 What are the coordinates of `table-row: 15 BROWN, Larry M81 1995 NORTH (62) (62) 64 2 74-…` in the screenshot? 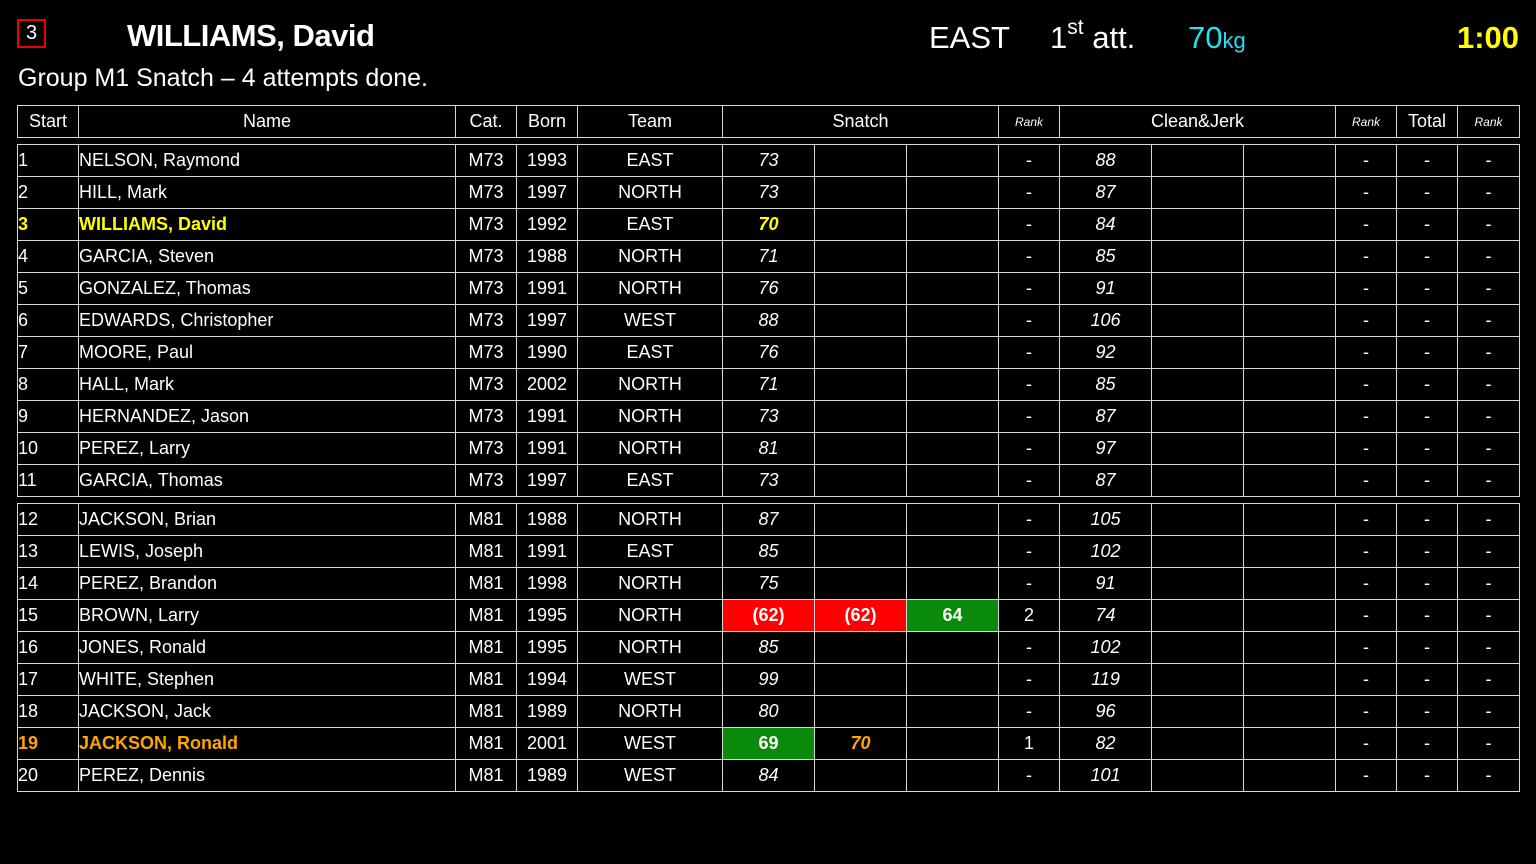 It's located at (768, 615).